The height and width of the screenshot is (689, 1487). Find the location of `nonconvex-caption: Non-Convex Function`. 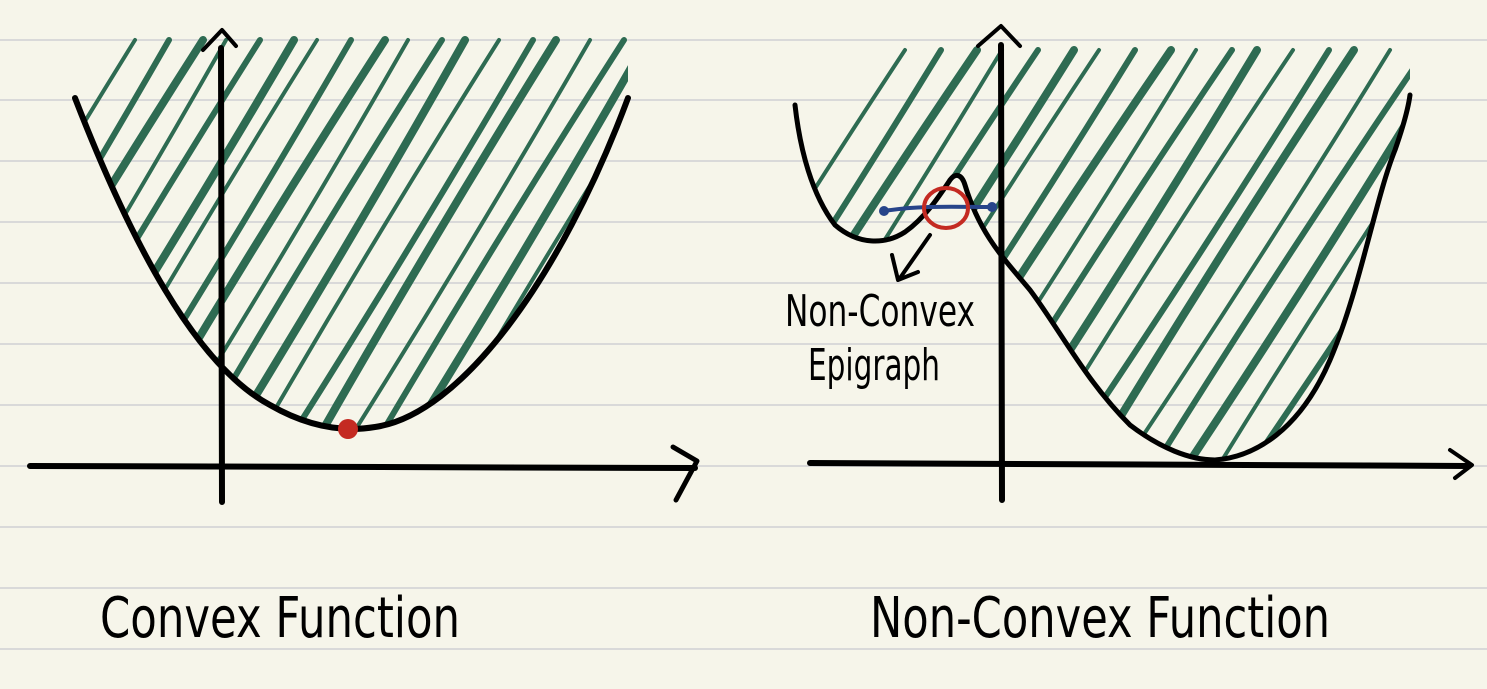

nonconvex-caption: Non-Convex Function is located at coordinates (1100, 618).